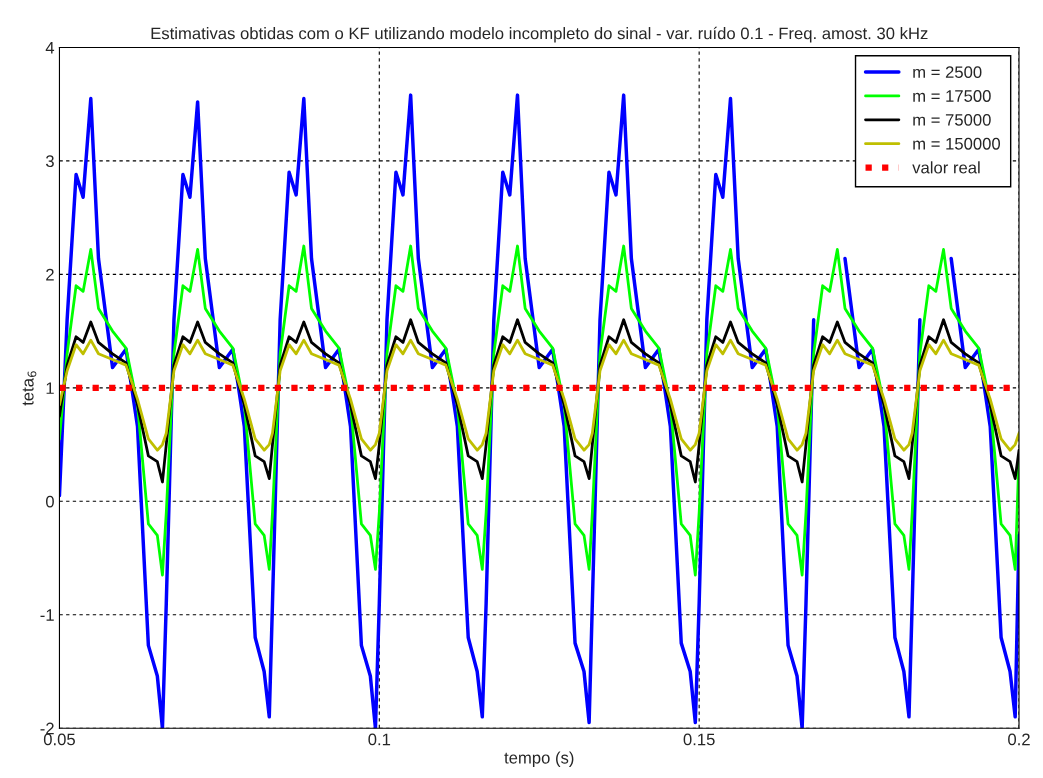  I want to click on legend-label: m = 75000, so click(952, 119).